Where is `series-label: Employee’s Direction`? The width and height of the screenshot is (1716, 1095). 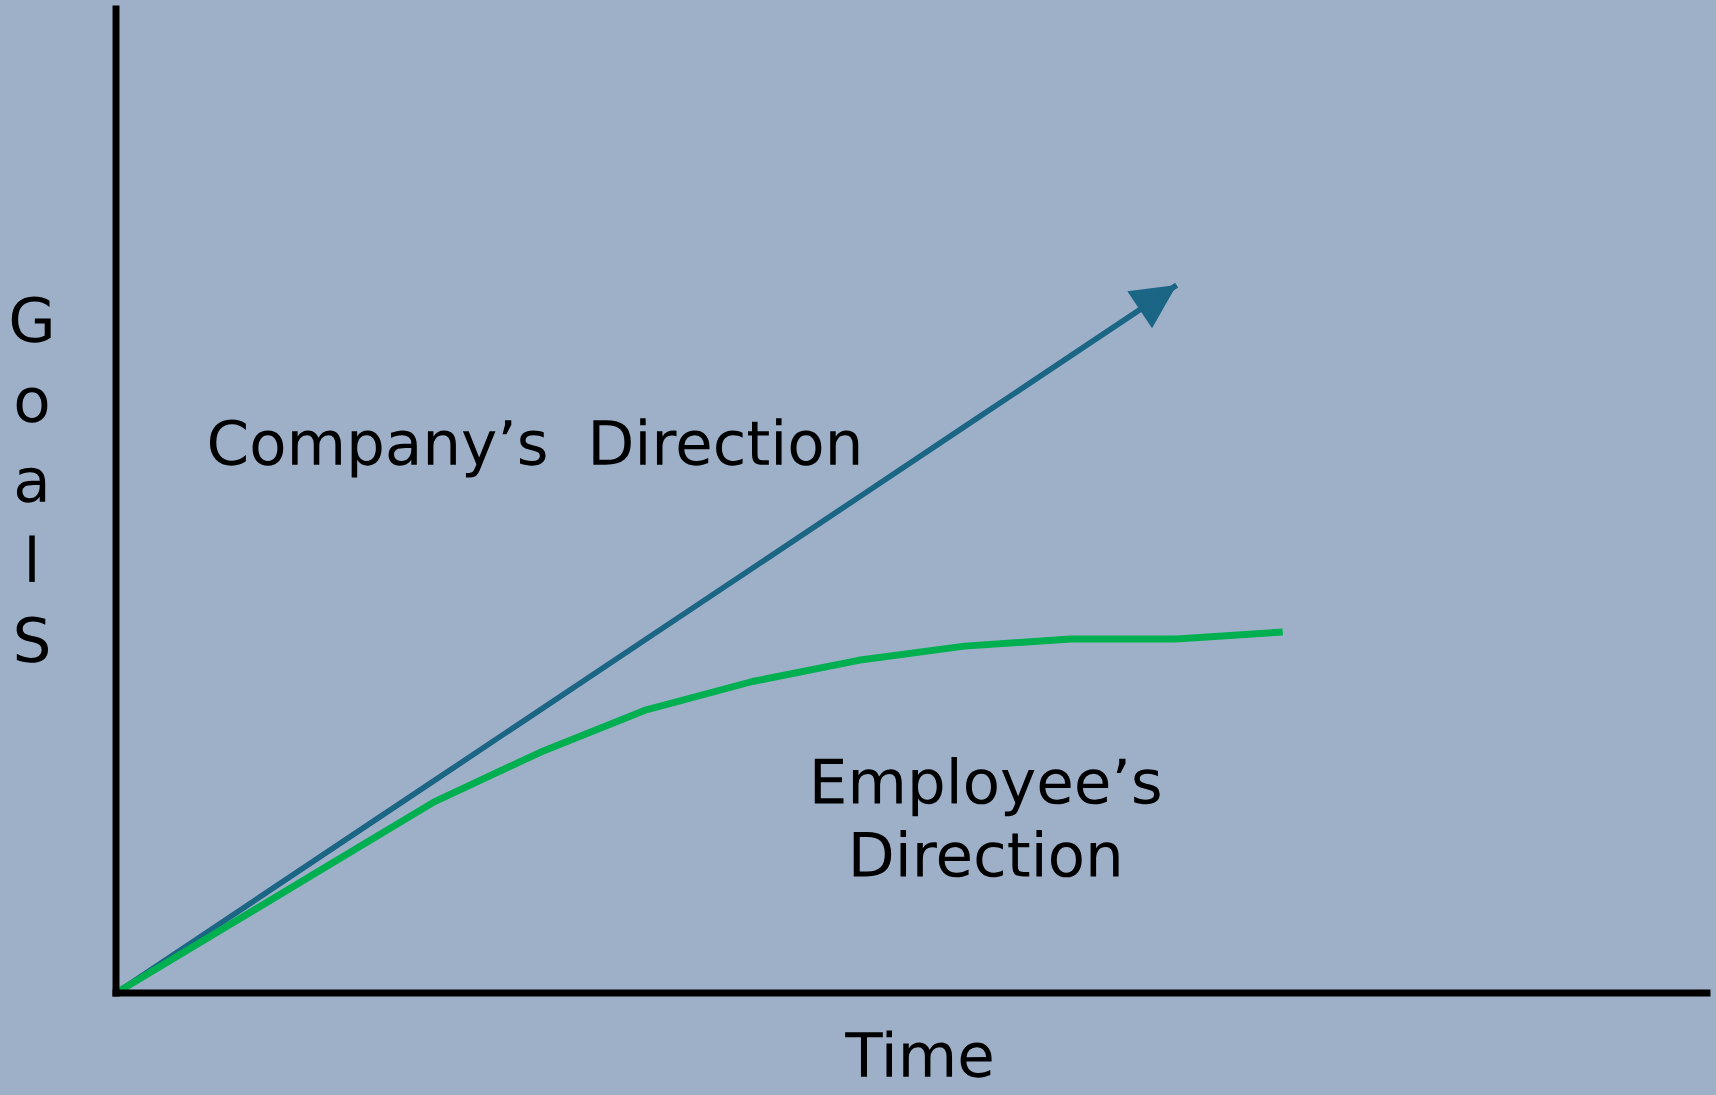 series-label: Employee’s Direction is located at coordinates (987, 817).